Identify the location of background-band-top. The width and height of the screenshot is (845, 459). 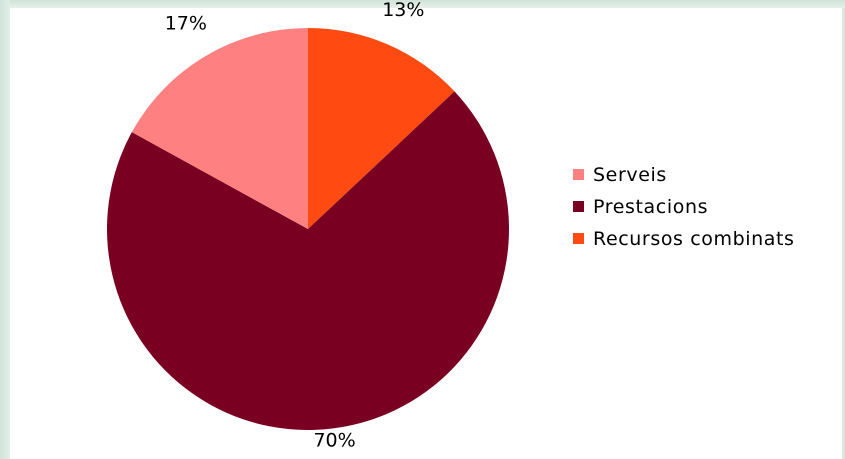
(422, 4).